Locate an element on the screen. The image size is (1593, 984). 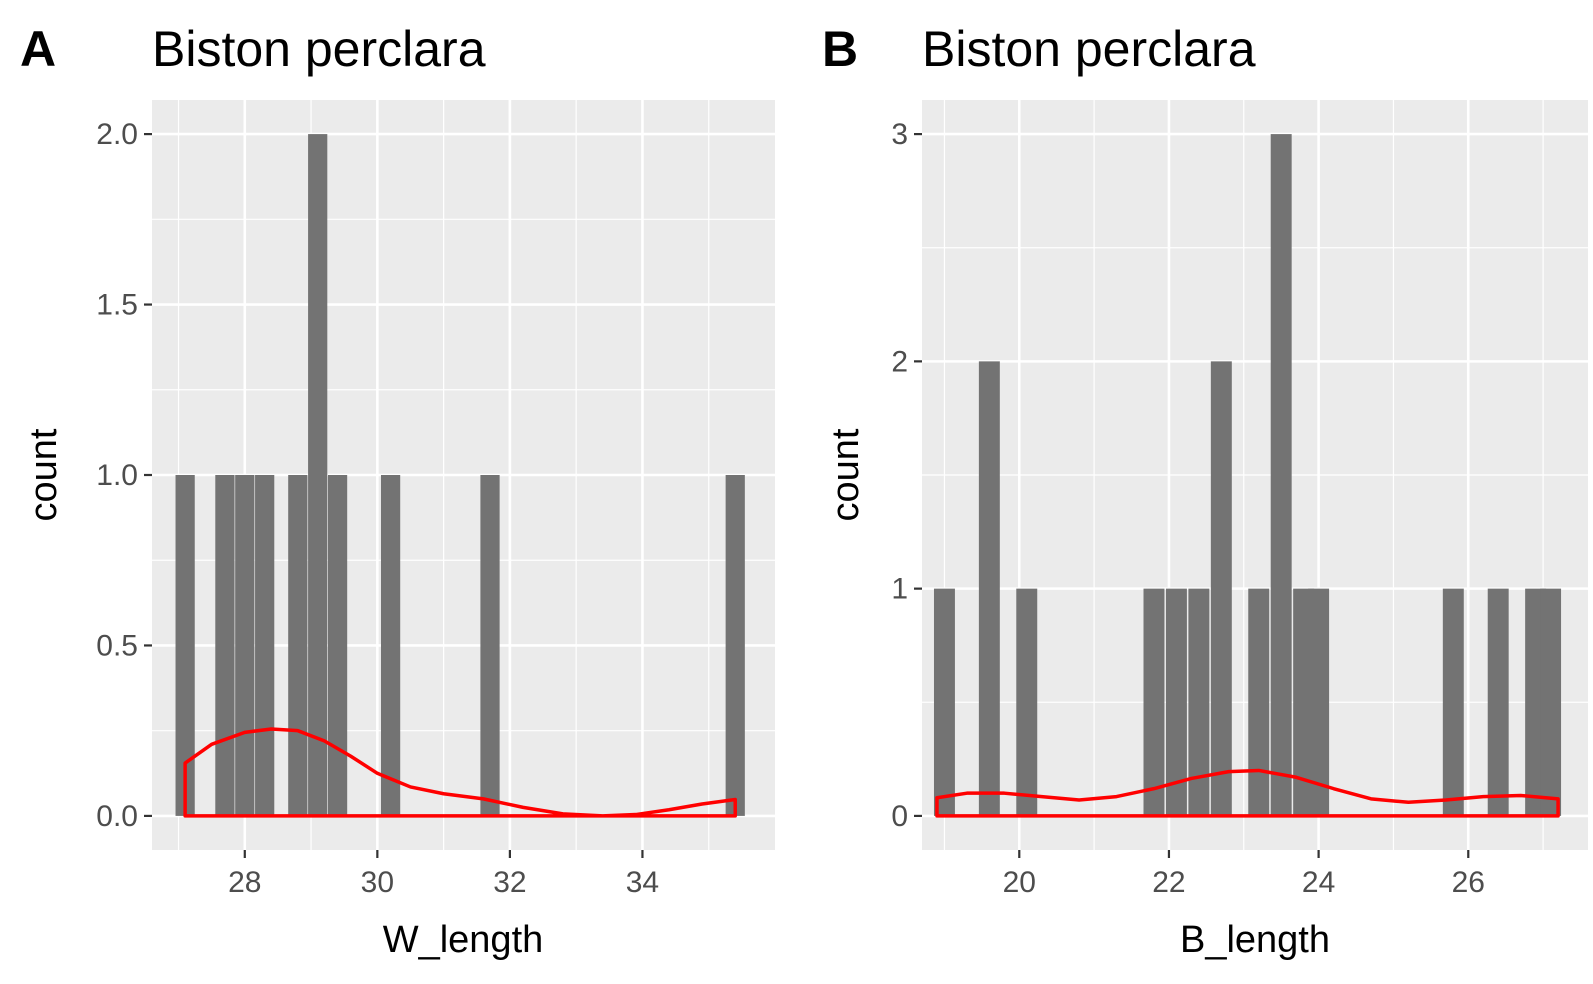
panel-a-density is located at coordinates (460, 772).